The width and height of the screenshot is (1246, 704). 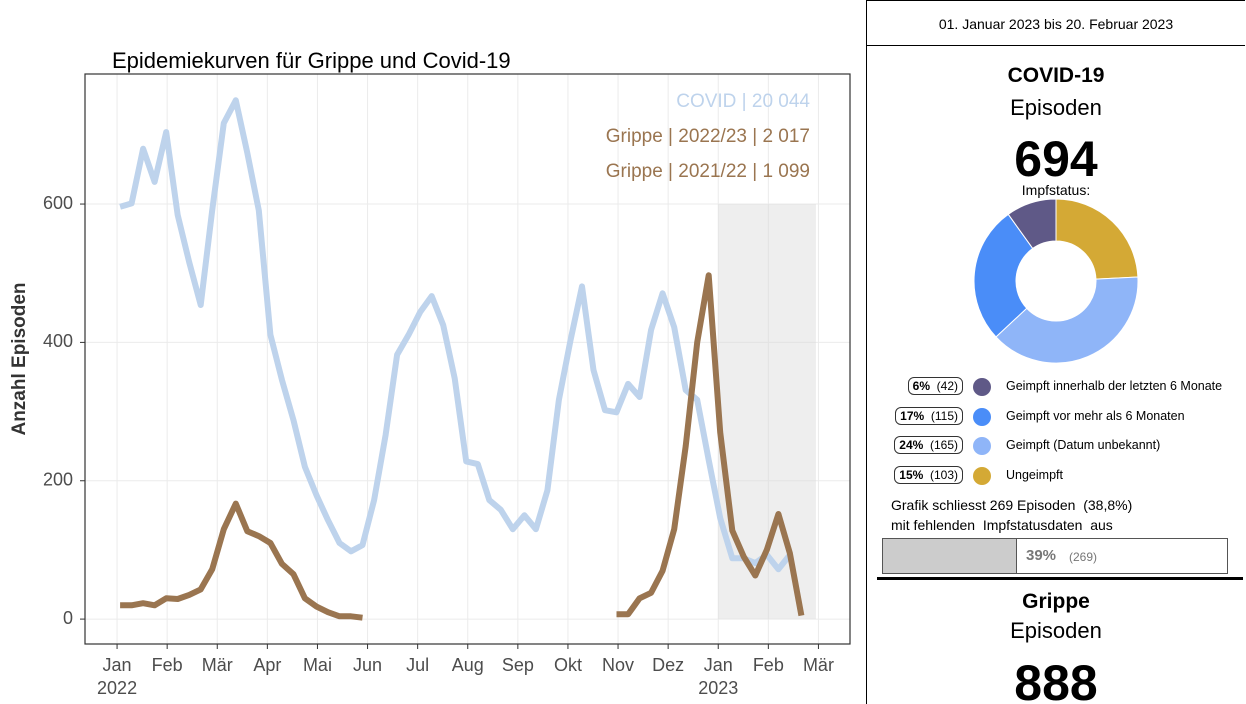 I want to click on x-tick-label: Okt, so click(x=568, y=665).